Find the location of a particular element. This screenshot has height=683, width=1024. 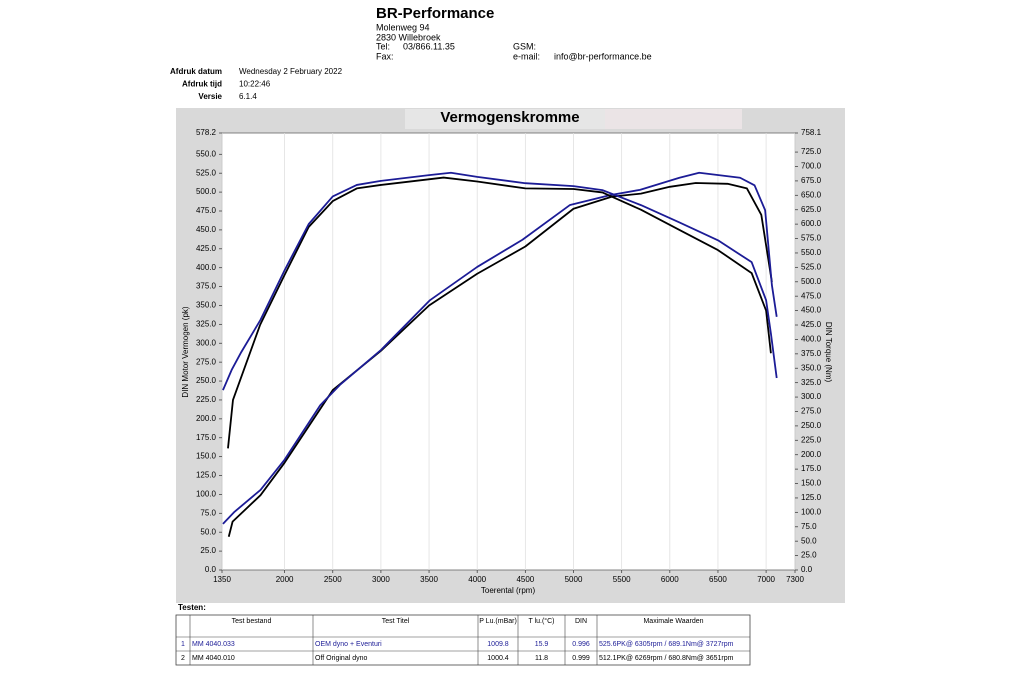

meta-value: 6.1.4 is located at coordinates (248, 96).